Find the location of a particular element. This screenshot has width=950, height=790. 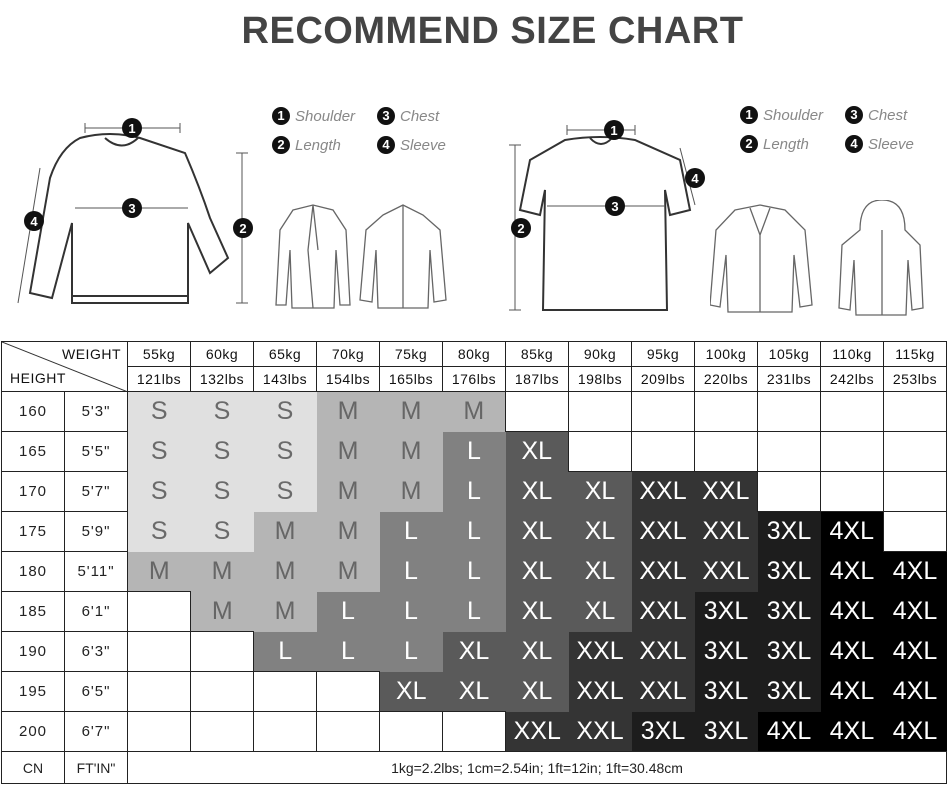

table-row: 195 6'5" XL XL XL XXL XXL 3XL 3XL 4XL 4XL is located at coordinates (474, 691).